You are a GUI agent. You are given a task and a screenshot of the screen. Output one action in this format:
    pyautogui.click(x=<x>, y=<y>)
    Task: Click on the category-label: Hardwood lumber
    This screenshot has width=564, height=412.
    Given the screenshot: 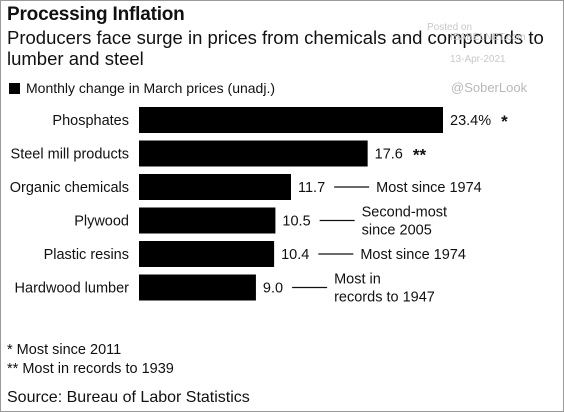 What is the action you would take?
    pyautogui.click(x=72, y=289)
    